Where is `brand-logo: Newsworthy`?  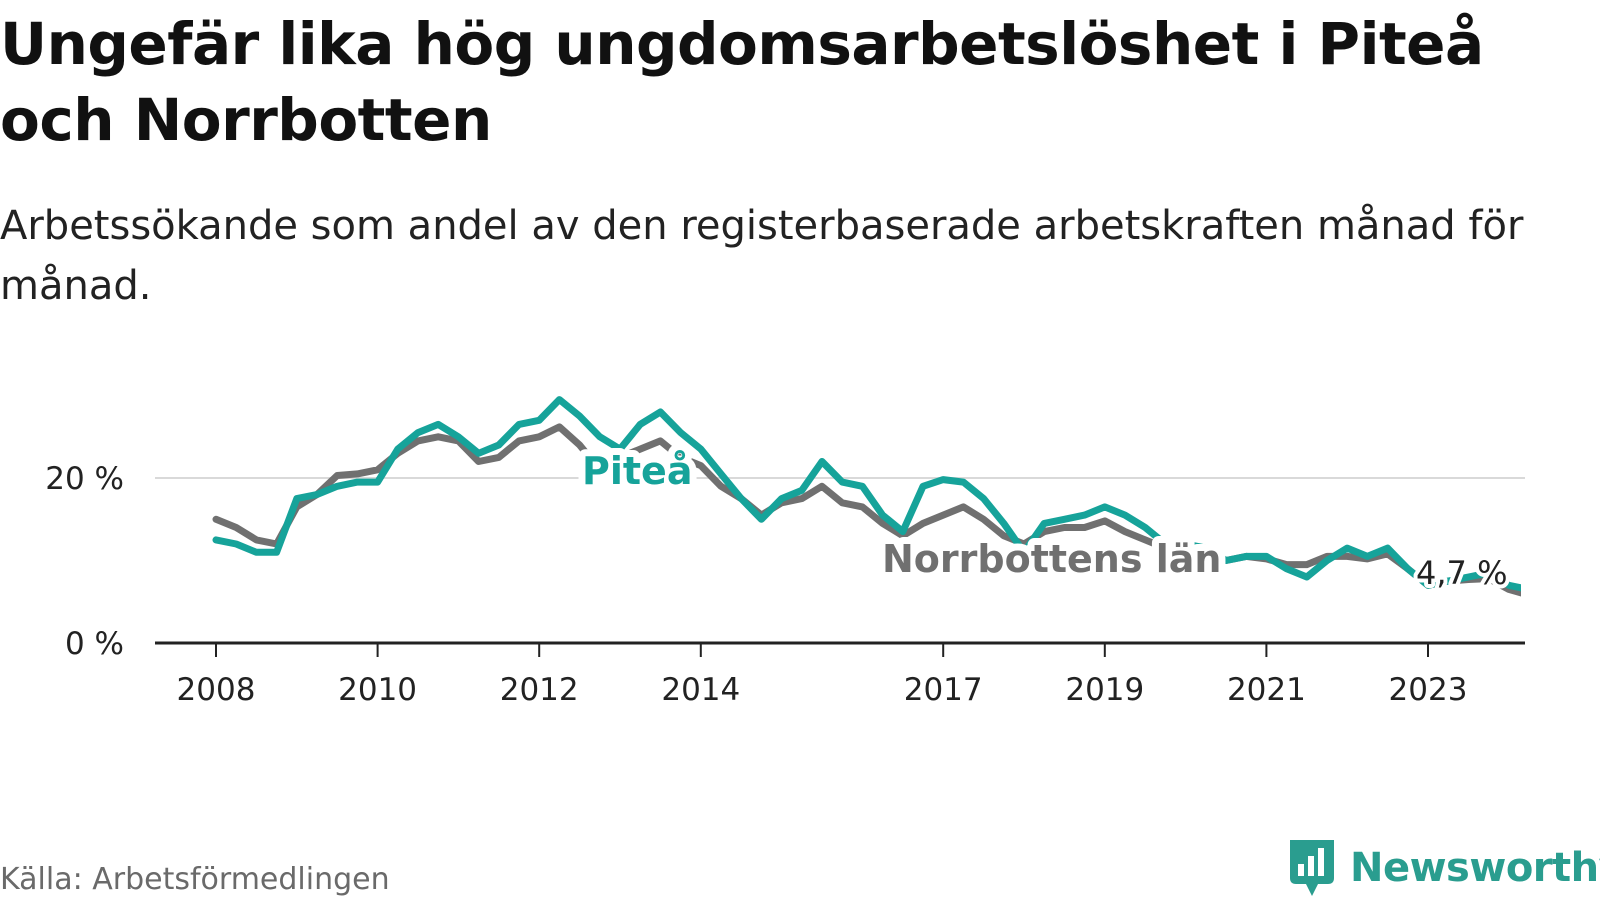 brand-logo: Newsworthy is located at coordinates (1444, 868).